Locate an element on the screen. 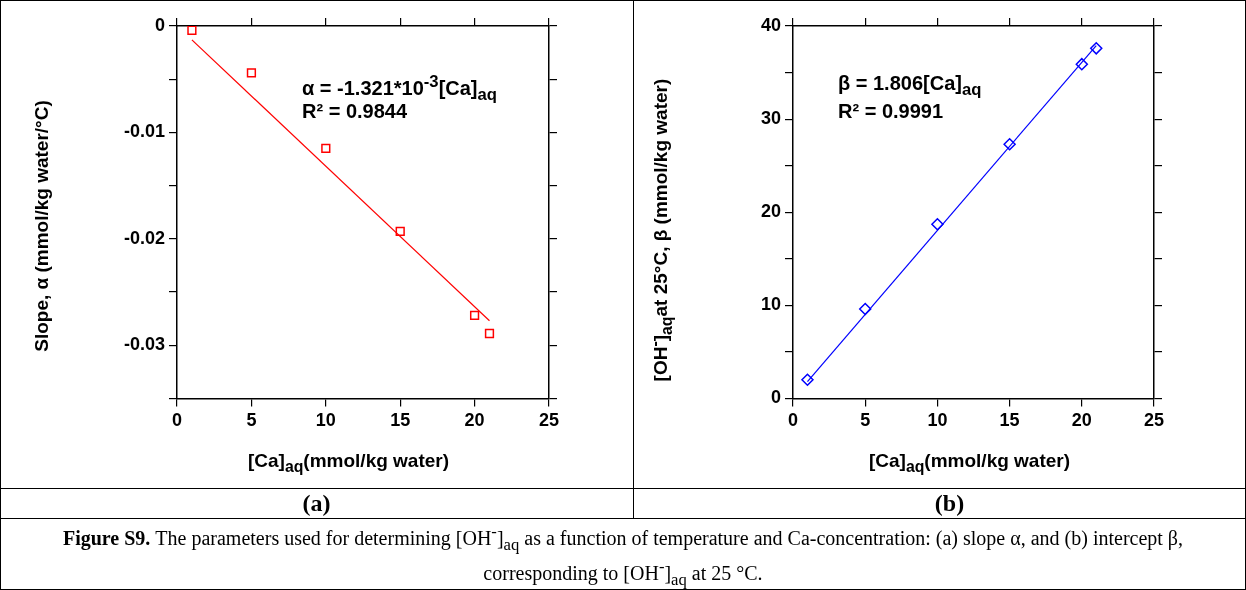  y-tick-label: 10 is located at coordinates (771, 304).